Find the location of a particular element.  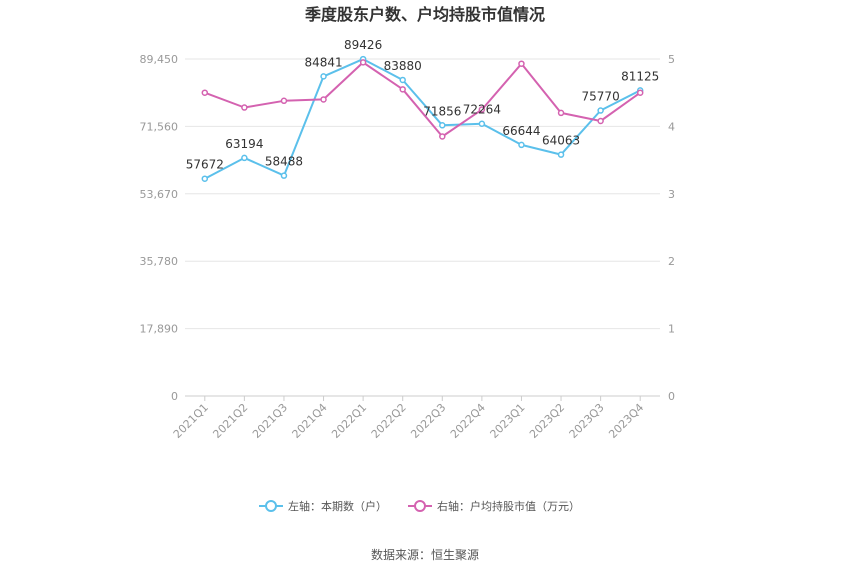

x-tick-label: 2022Q1 is located at coordinates (349, 421).